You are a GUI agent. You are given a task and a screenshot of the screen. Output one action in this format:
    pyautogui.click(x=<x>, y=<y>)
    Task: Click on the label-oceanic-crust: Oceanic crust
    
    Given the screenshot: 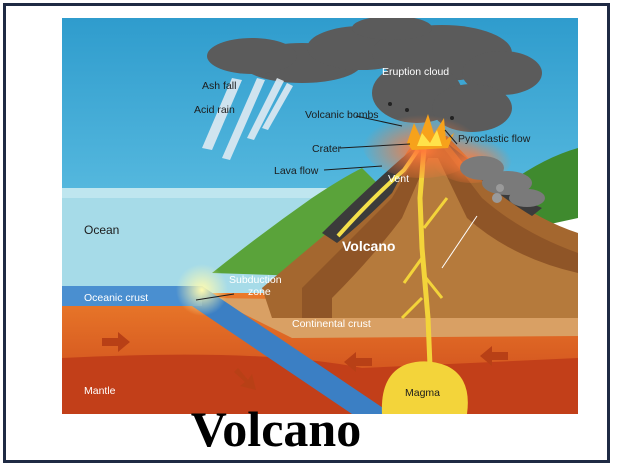 What is the action you would take?
    pyautogui.click(x=116, y=298)
    